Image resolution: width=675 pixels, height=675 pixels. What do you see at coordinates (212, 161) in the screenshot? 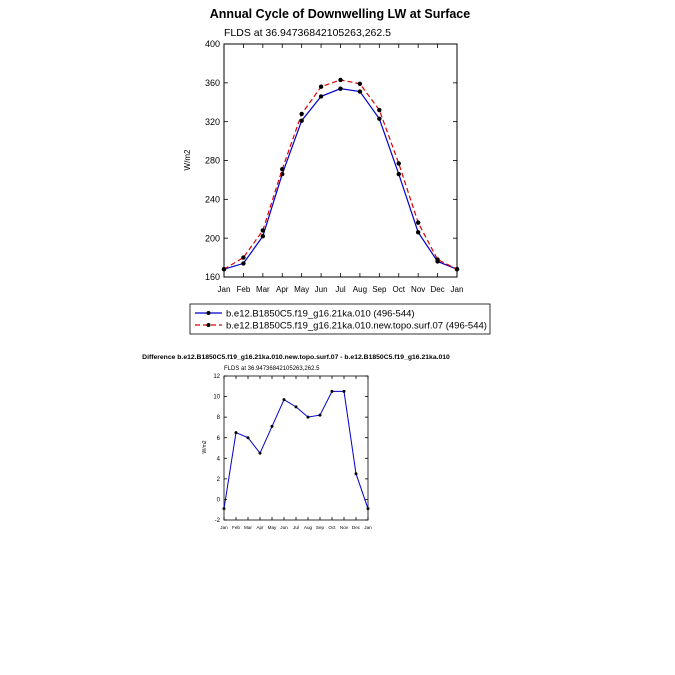
I see `y-tick-label: 280` at bounding box center [212, 161].